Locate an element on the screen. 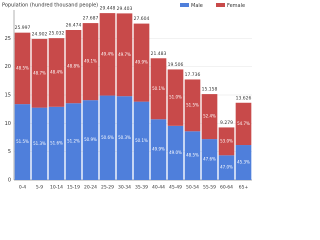  x-tick-label: 60-64 is located at coordinates (226, 188).